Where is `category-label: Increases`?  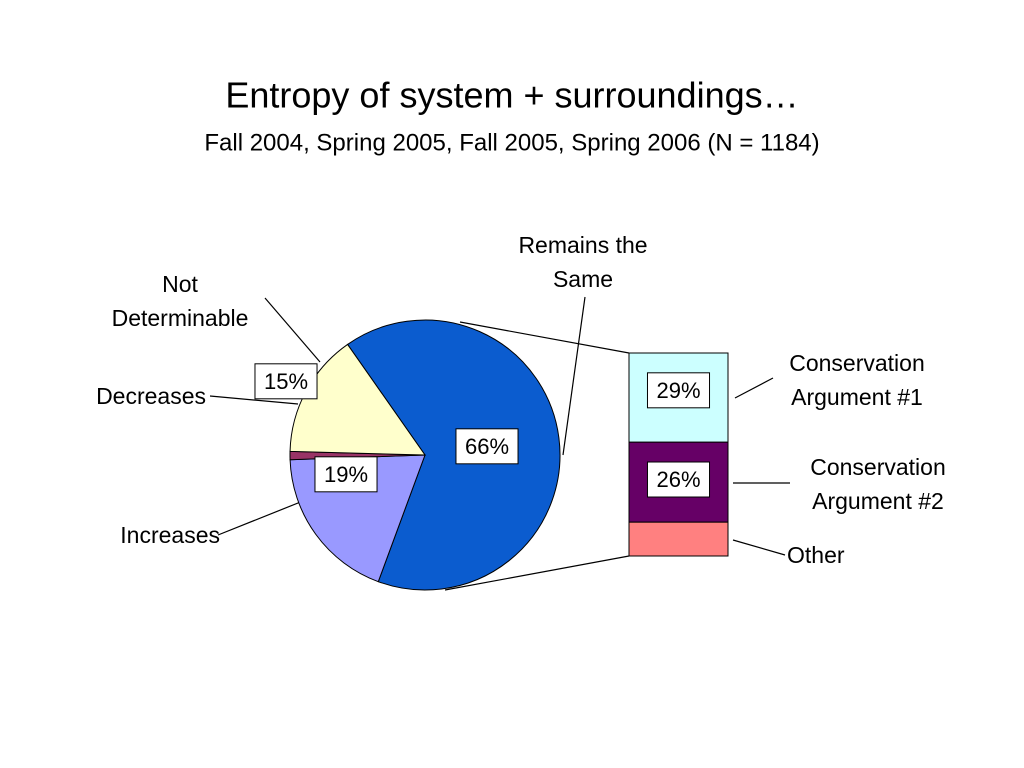 category-label: Increases is located at coordinates (170, 535).